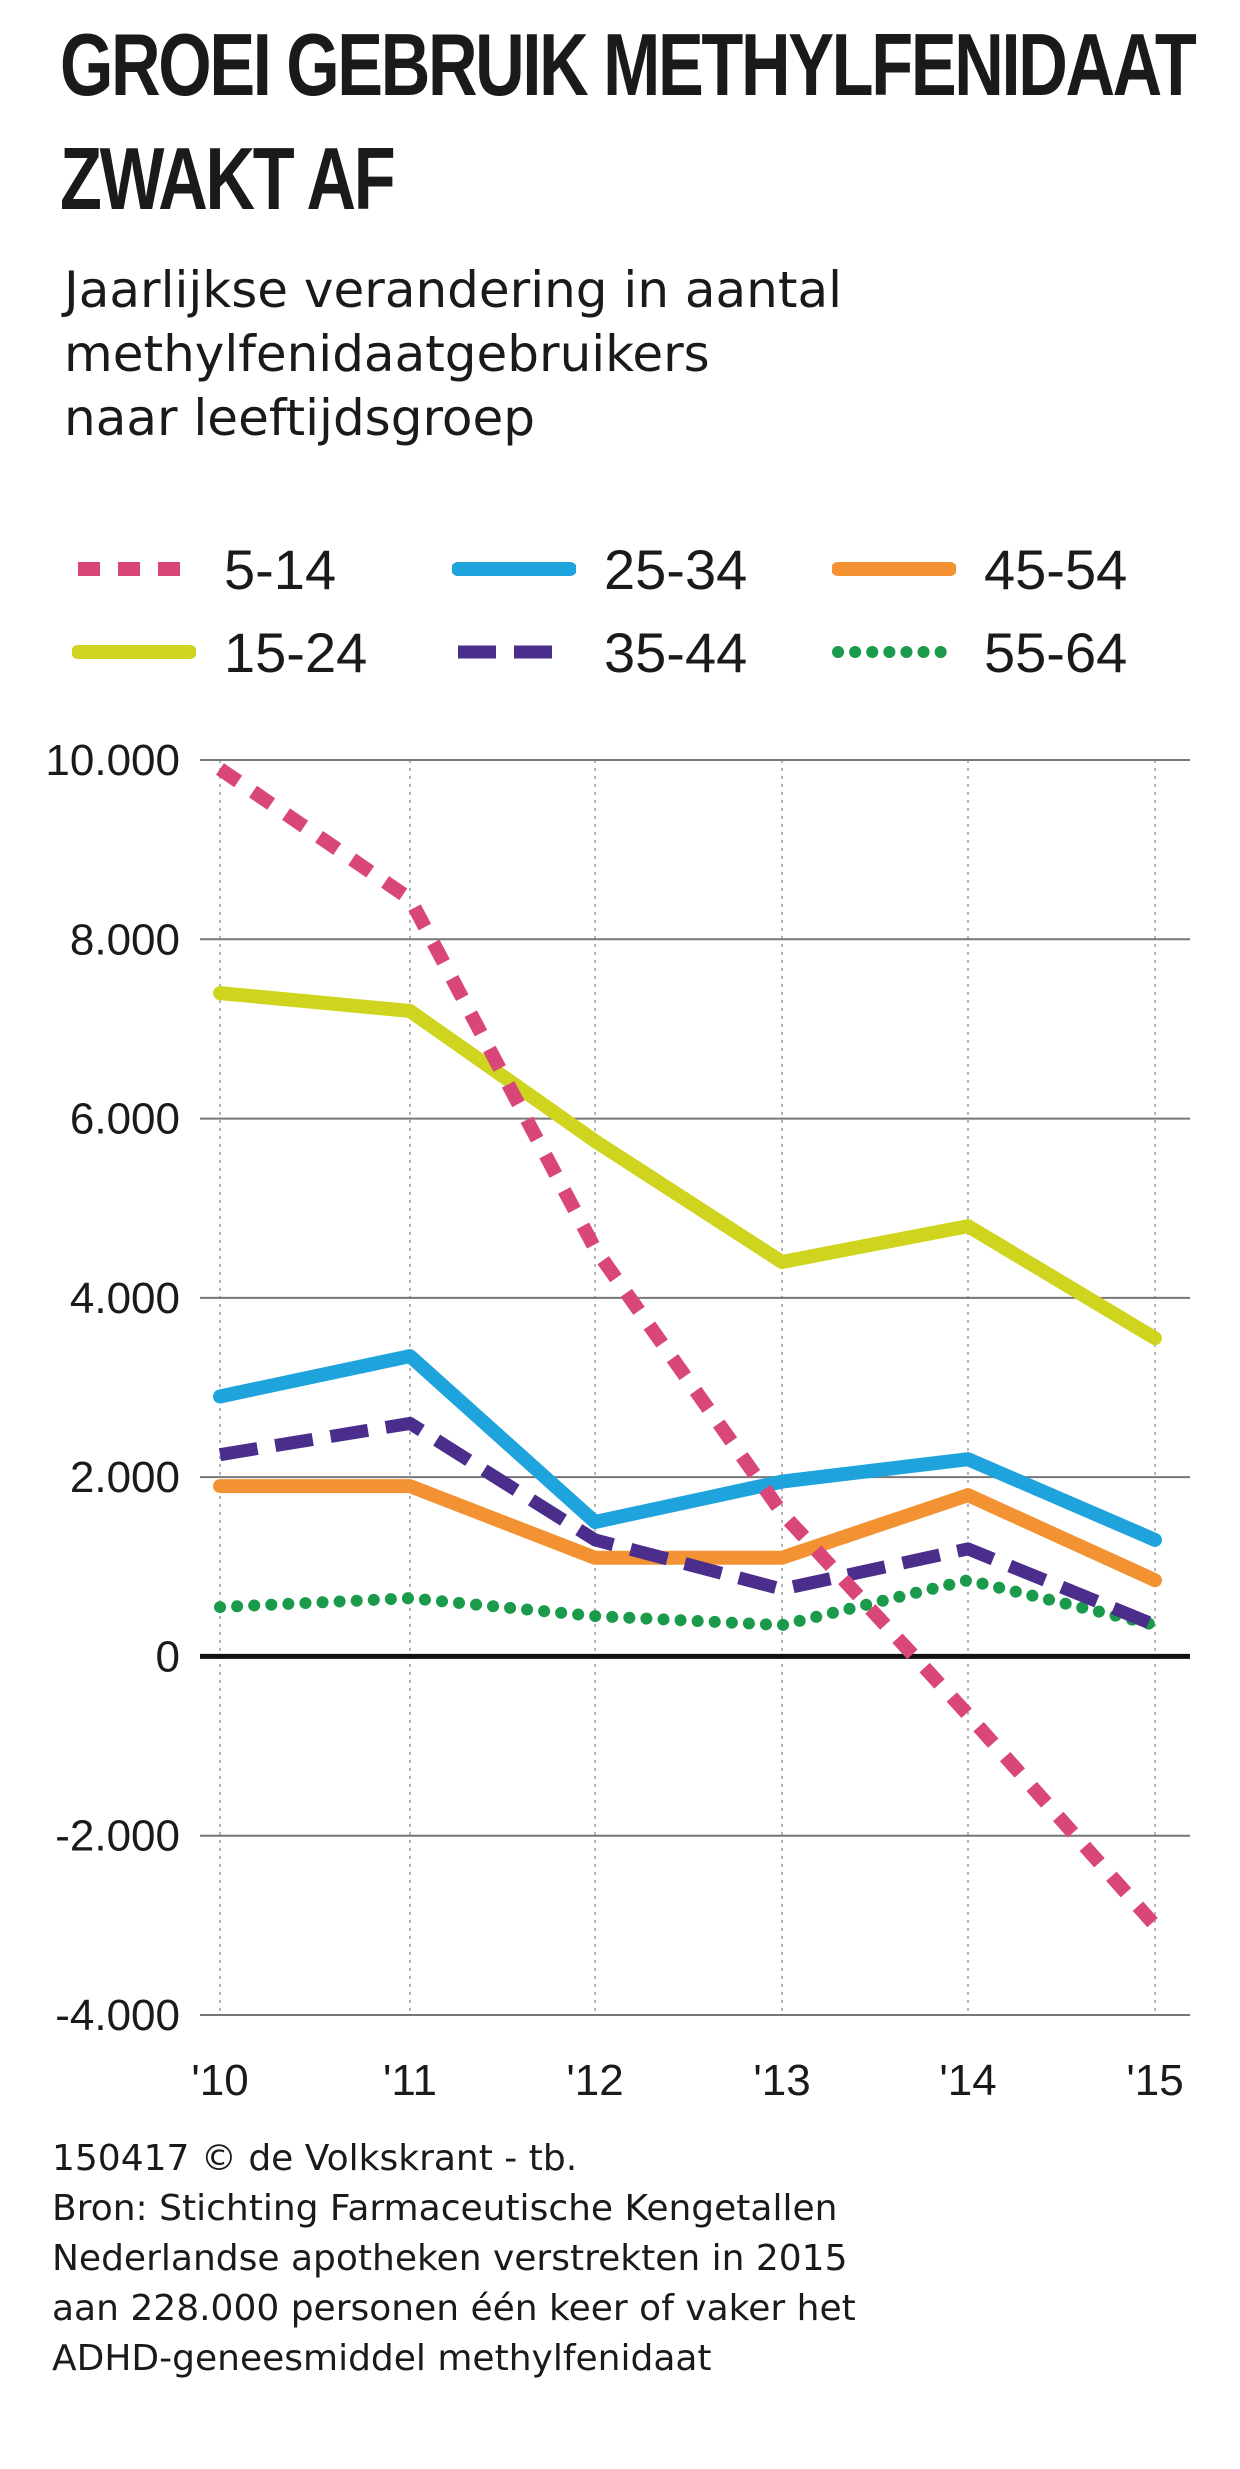 The image size is (1240, 2469). I want to click on chart-subtitle-line-2: methylfenidaatgebruikers, so click(387, 354).